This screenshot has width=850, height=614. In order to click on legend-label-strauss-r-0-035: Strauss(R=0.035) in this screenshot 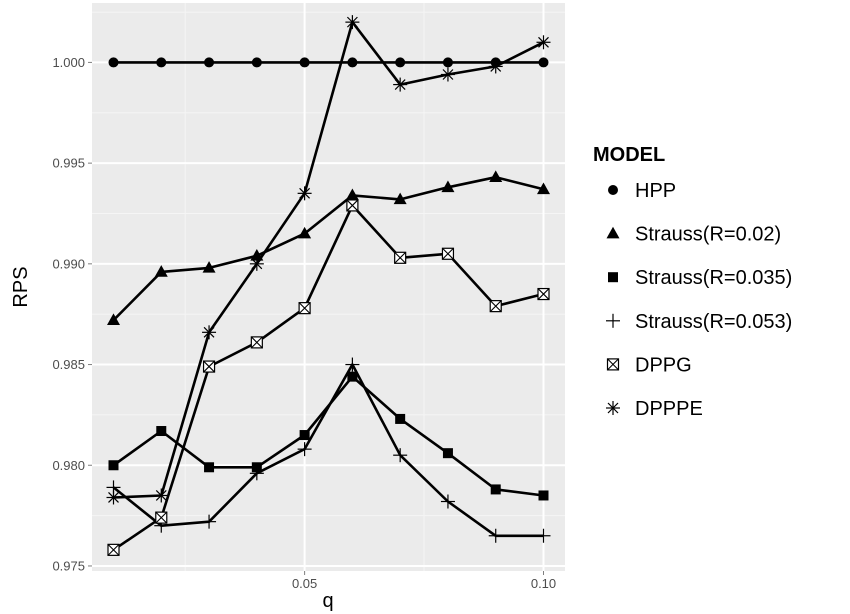, I will do `click(713, 278)`.